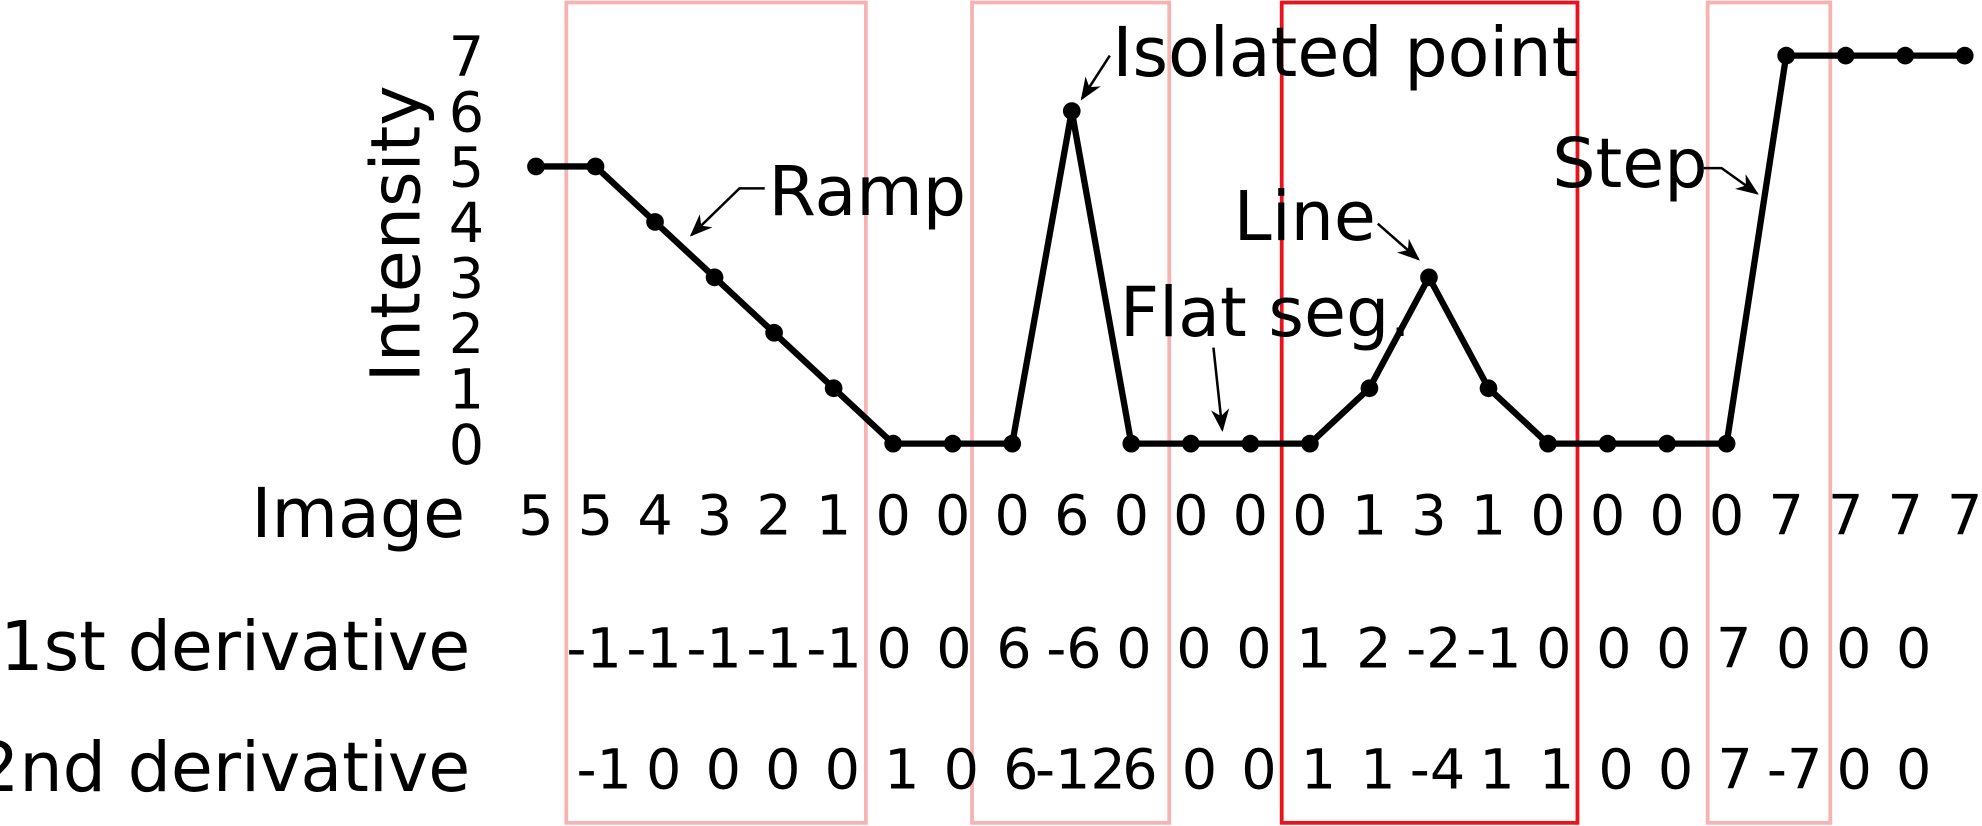 This screenshot has height=826, width=1982. I want to click on row-value: -7, so click(1794, 770).